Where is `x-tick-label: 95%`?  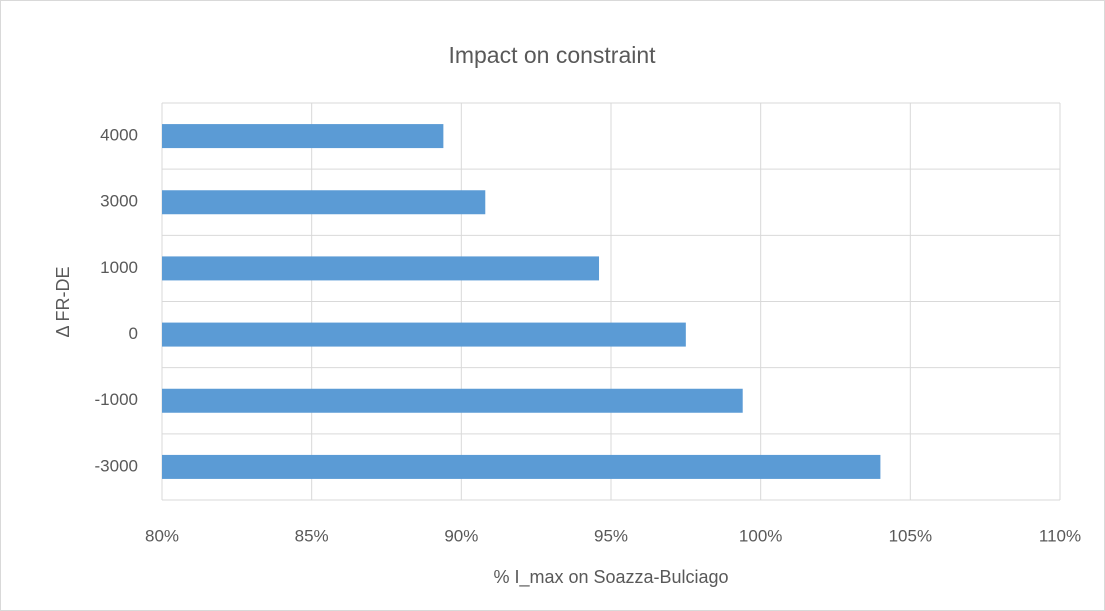
x-tick-label: 95% is located at coordinates (611, 535).